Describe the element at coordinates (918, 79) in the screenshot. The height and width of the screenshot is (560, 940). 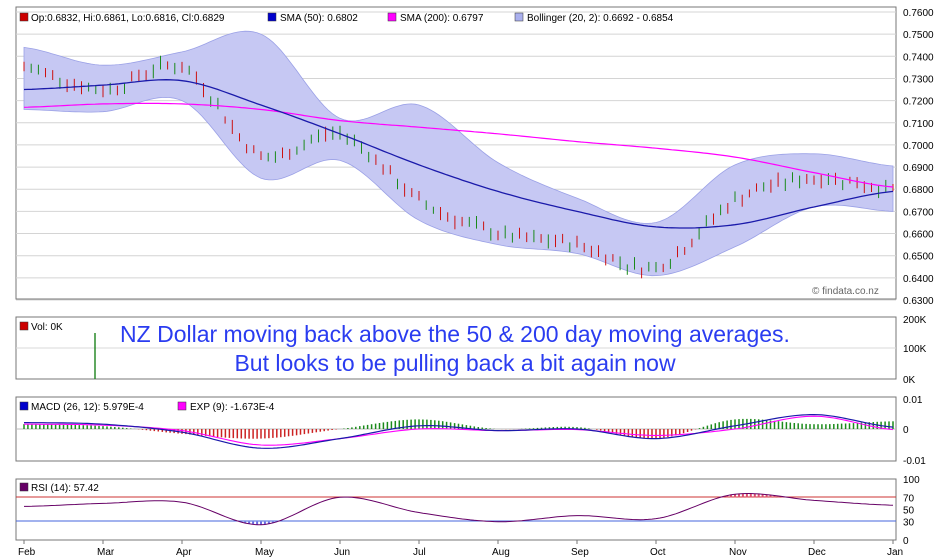
I see `price-y-tick: 0.7300` at that location.